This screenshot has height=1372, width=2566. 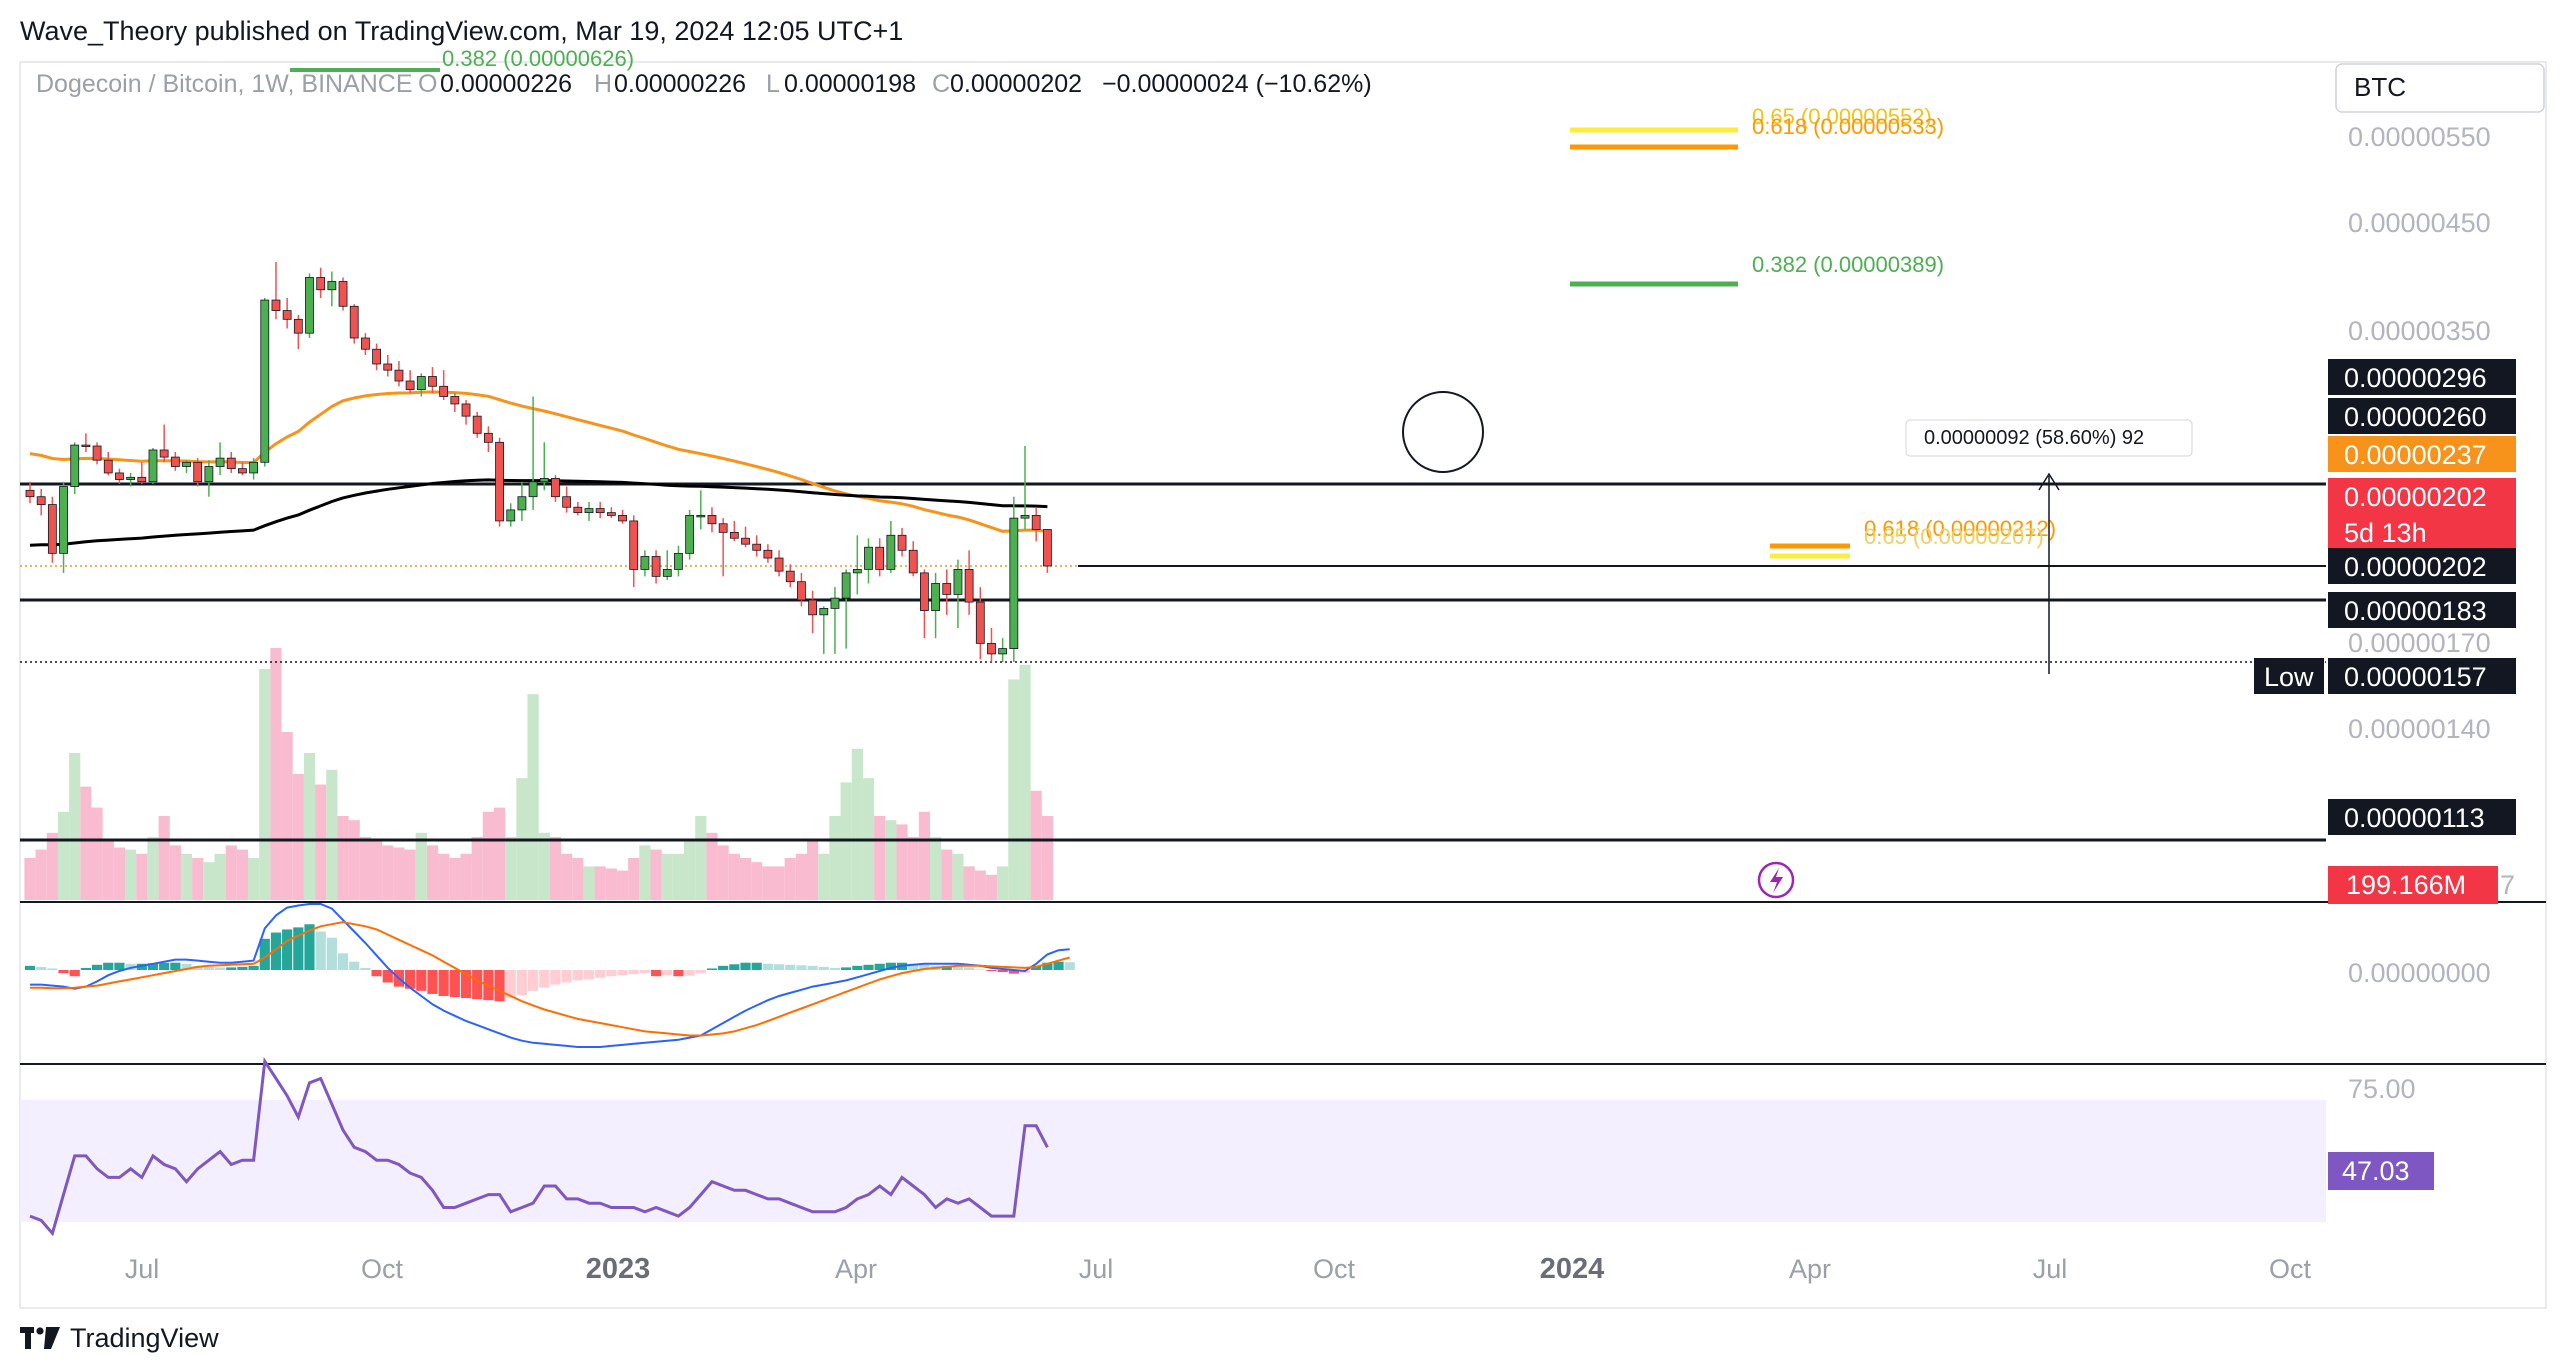 I want to click on volume-value-box, so click(x=2413, y=885).